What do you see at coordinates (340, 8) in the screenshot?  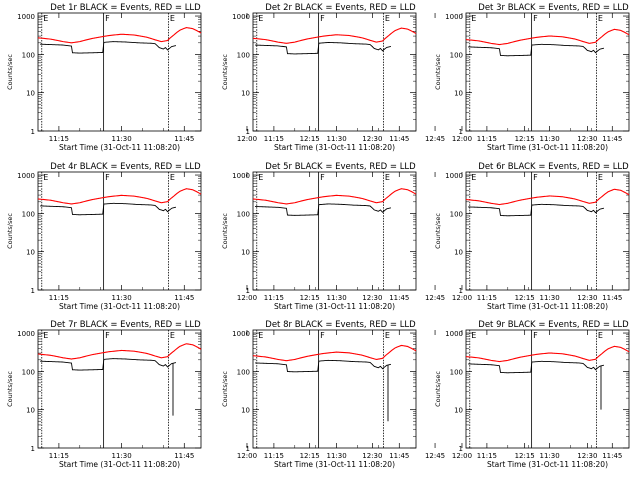 I see `panel-title: Det 2r BLACK = Events, RED = LLD` at bounding box center [340, 8].